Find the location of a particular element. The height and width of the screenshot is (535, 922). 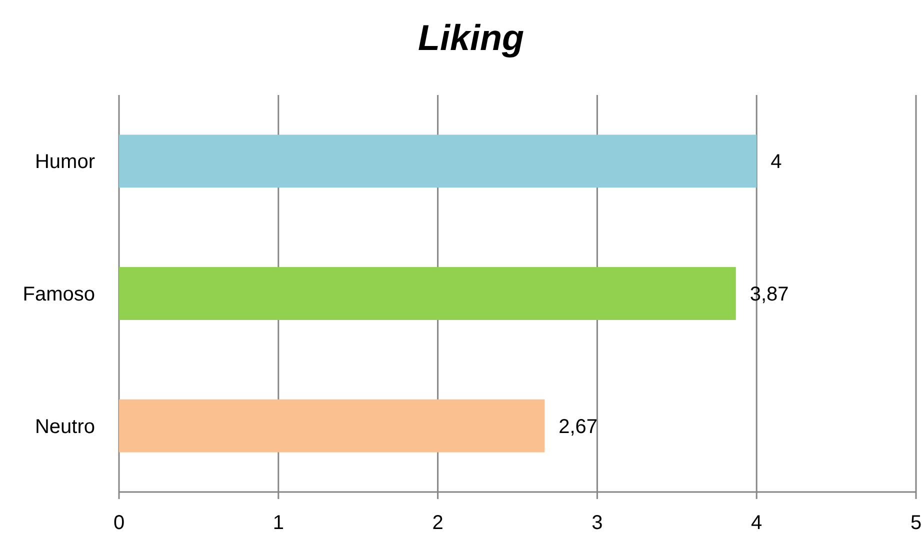

chart-title: Liking is located at coordinates (471, 37).